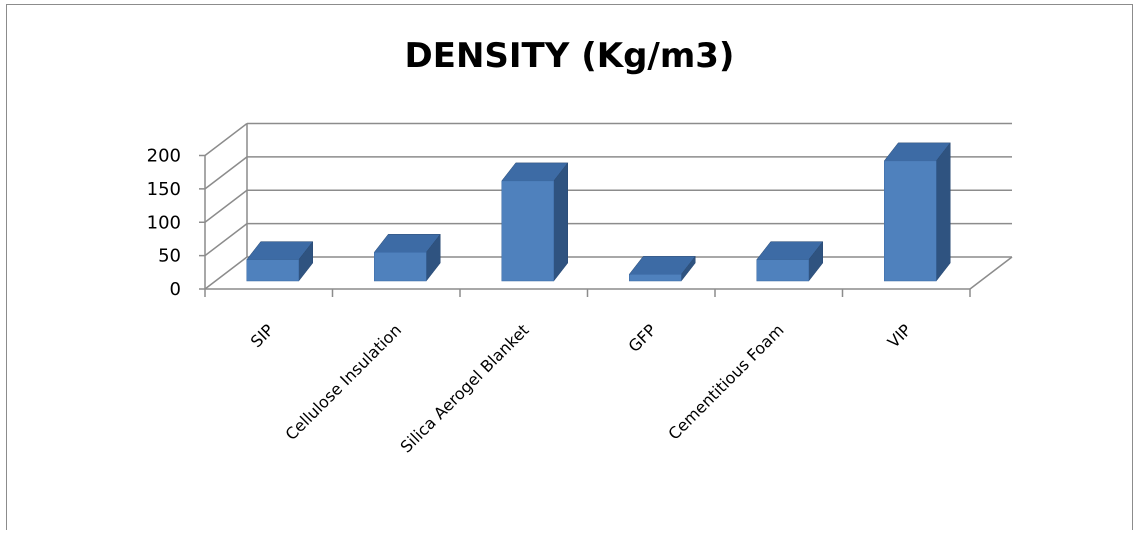  I want to click on bar-cementitious-foam, so click(790, 261).